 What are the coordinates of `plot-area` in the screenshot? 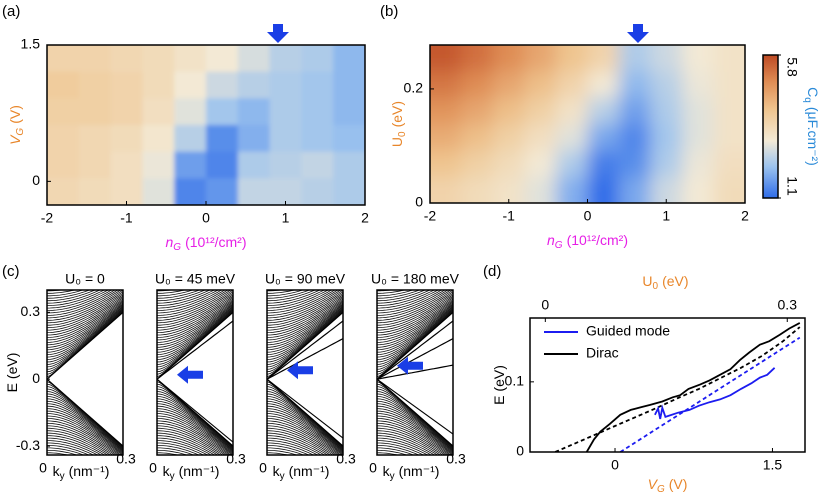 It's located at (677, 387).